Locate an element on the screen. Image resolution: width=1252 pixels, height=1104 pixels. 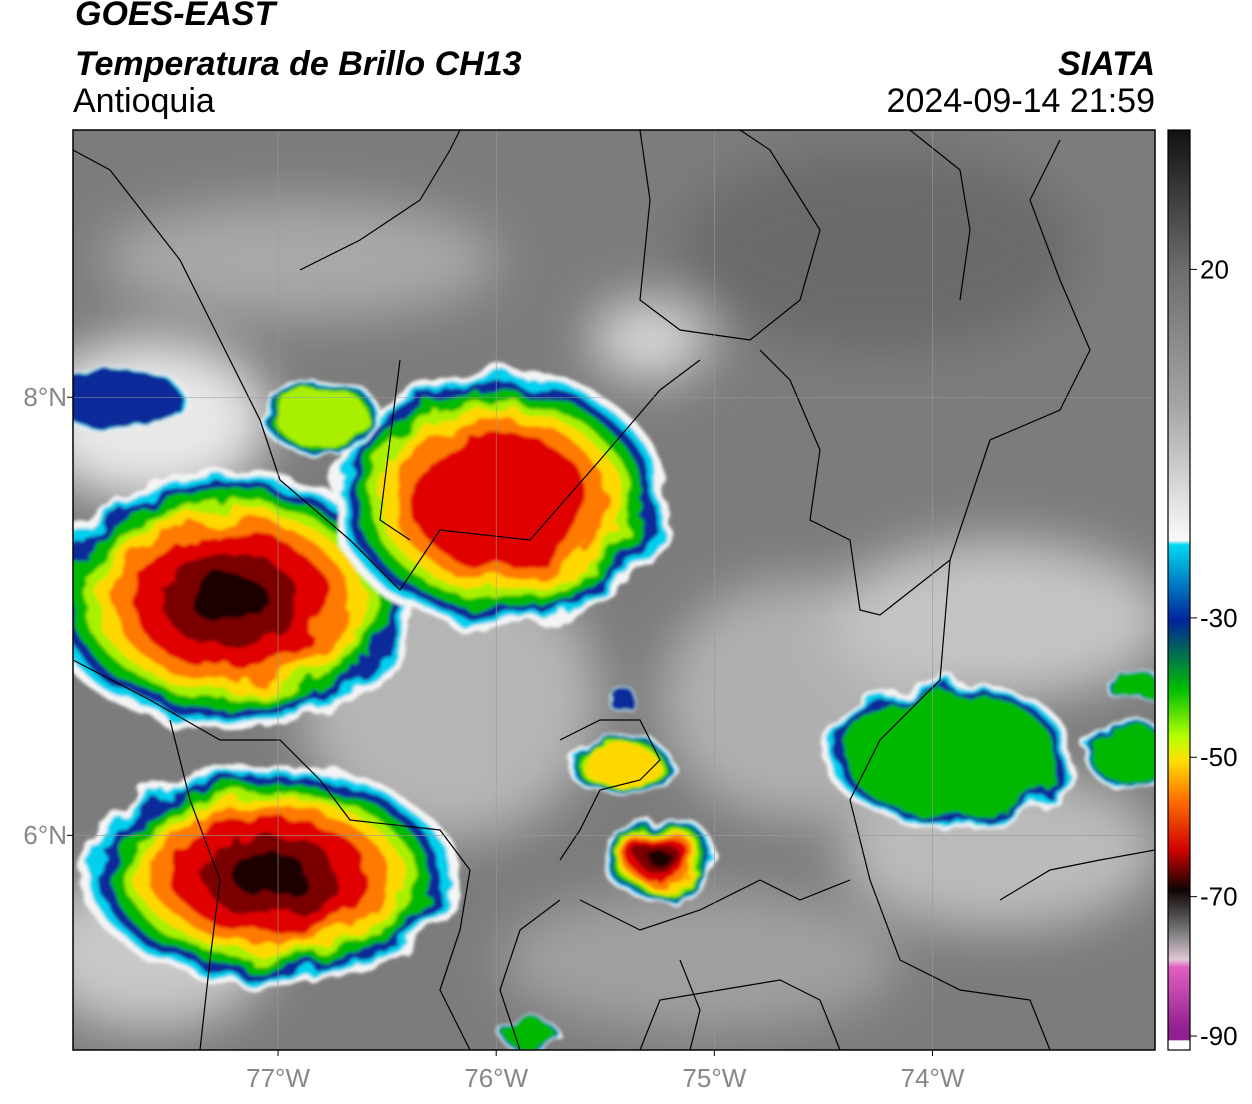
colorbar-tick-label: 20 is located at coordinates (1214, 269).